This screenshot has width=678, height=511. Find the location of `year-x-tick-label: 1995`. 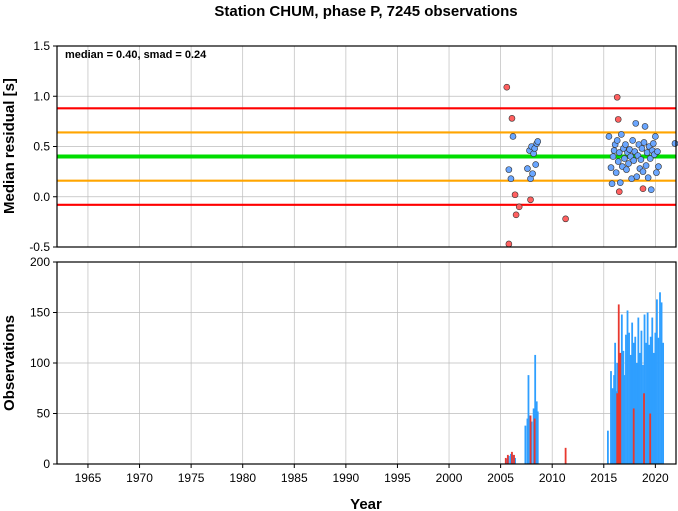

year-x-tick-label: 1995 is located at coordinates (397, 478).